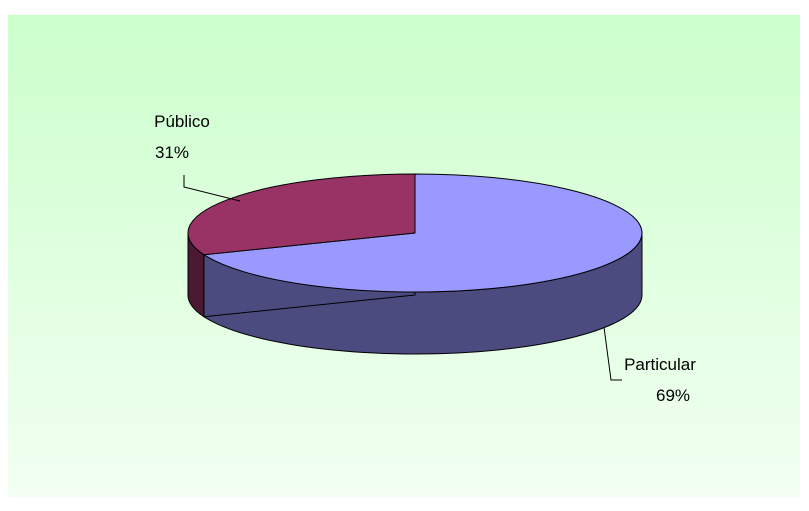 The height and width of the screenshot is (511, 809). Describe the element at coordinates (182, 121) in the screenshot. I see `slice-label-publico: Público` at that location.